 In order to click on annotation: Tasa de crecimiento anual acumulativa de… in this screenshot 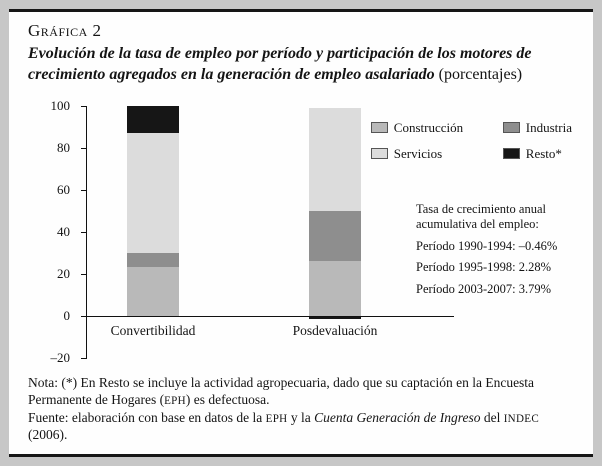, I will do `click(486, 250)`.